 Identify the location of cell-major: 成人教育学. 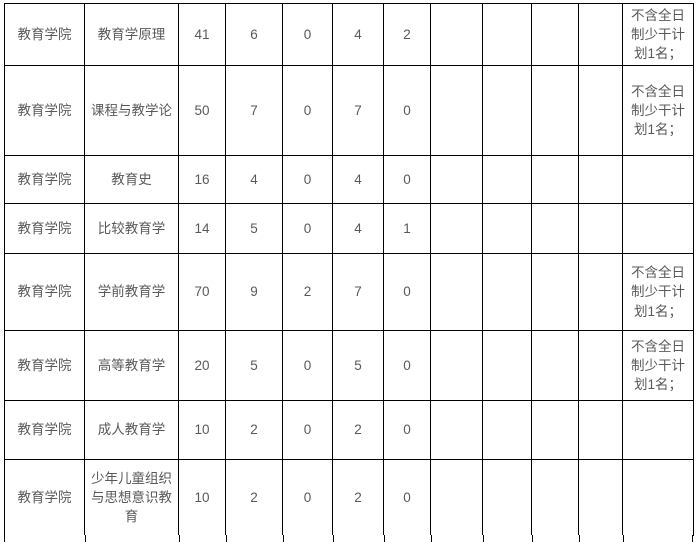
(131, 430).